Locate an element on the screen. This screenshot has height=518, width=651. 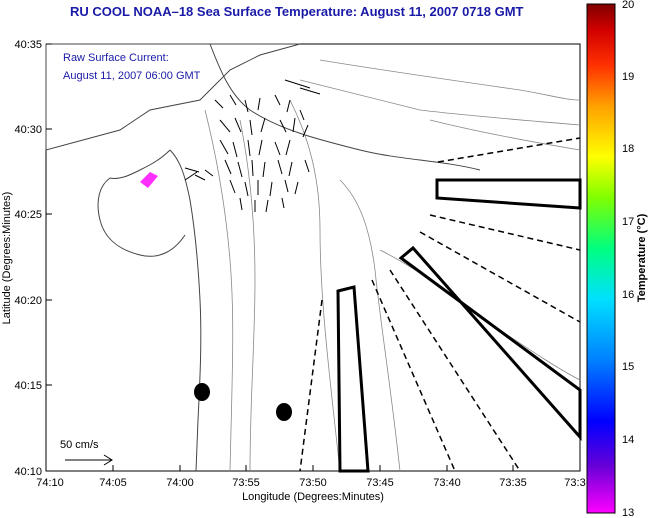
colorbar is located at coordinates (601, 258).